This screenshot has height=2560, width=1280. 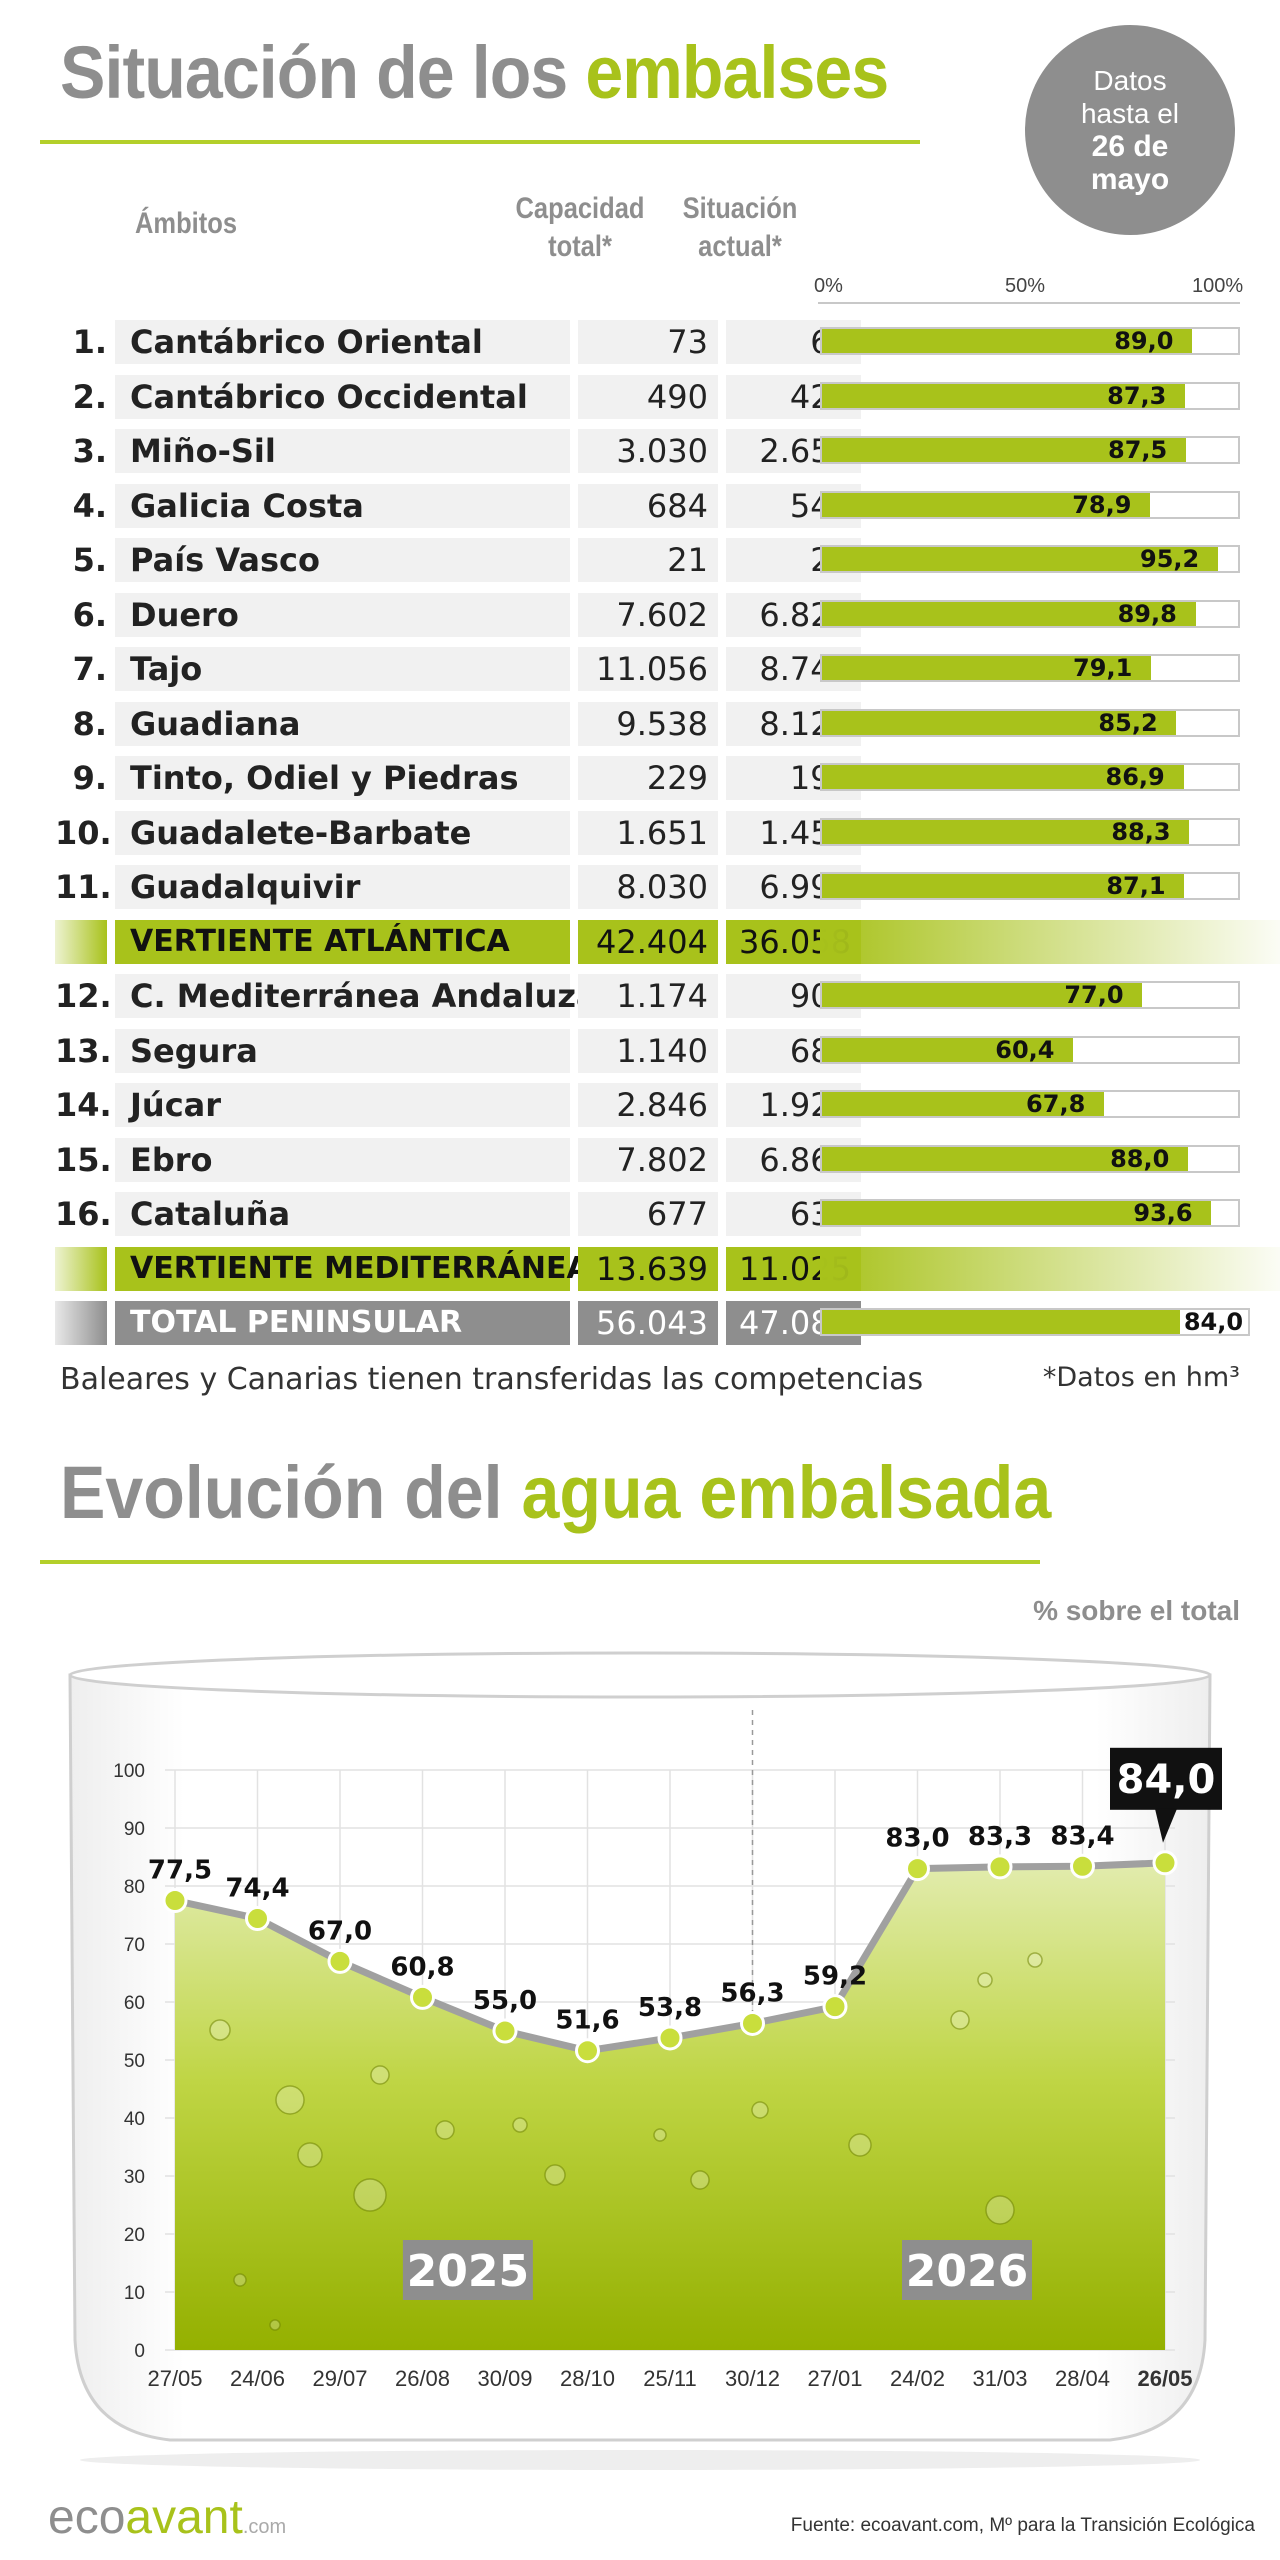 I want to click on row-name: C. Mediterránea Andaluza, so click(x=356, y=996).